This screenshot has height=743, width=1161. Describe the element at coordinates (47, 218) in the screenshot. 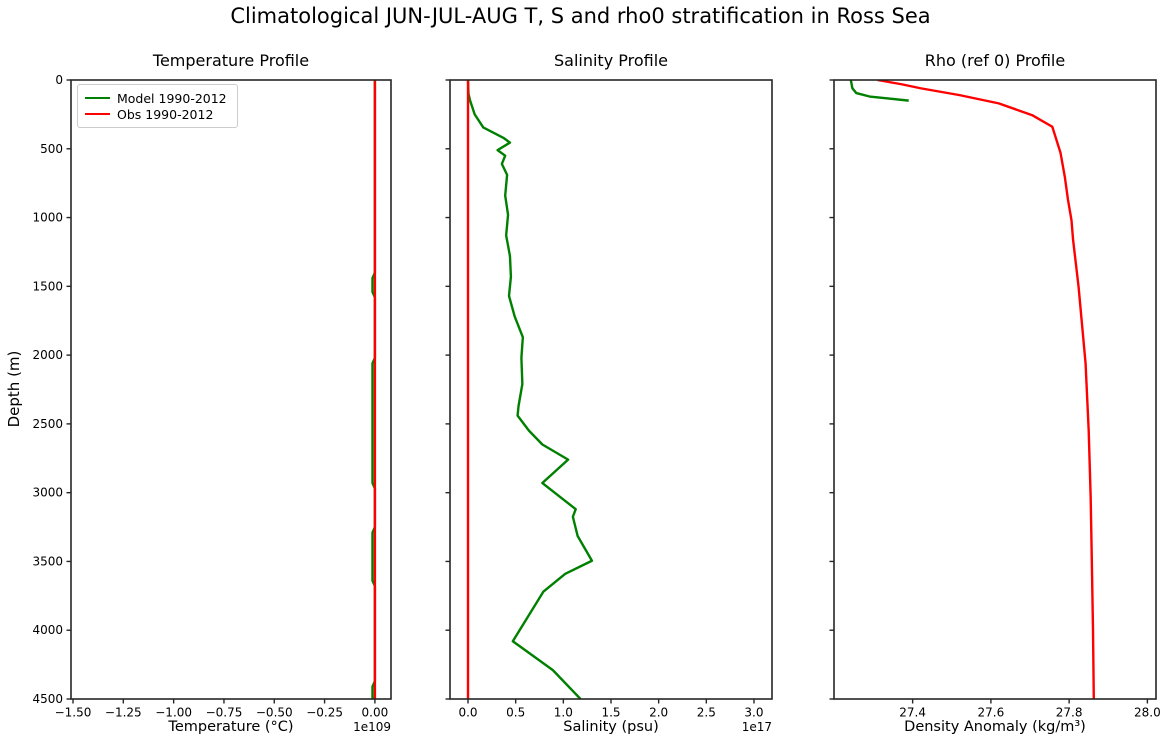

I see `svg-text: 1000` at that location.